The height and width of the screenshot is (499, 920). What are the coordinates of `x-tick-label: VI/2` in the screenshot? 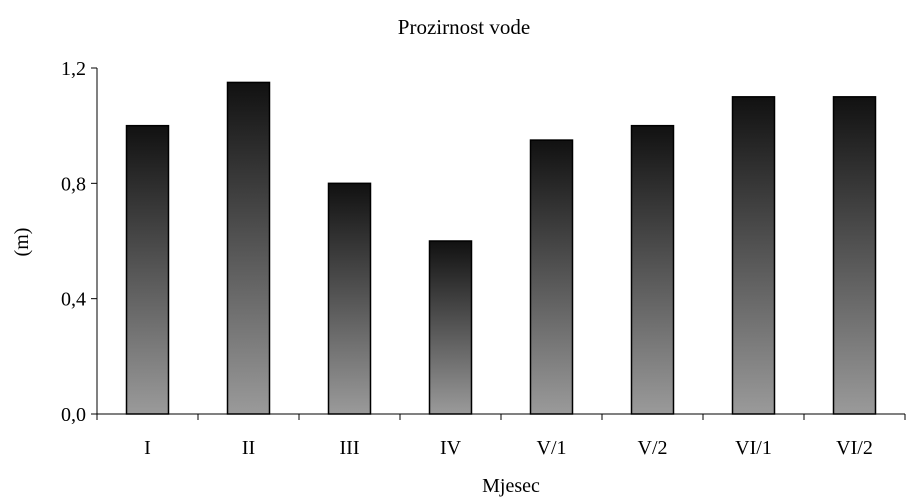 It's located at (854, 448).